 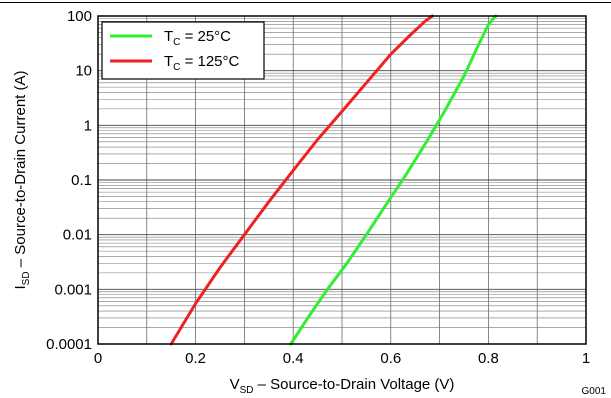 I want to click on figure-id: G001, so click(x=594, y=391).